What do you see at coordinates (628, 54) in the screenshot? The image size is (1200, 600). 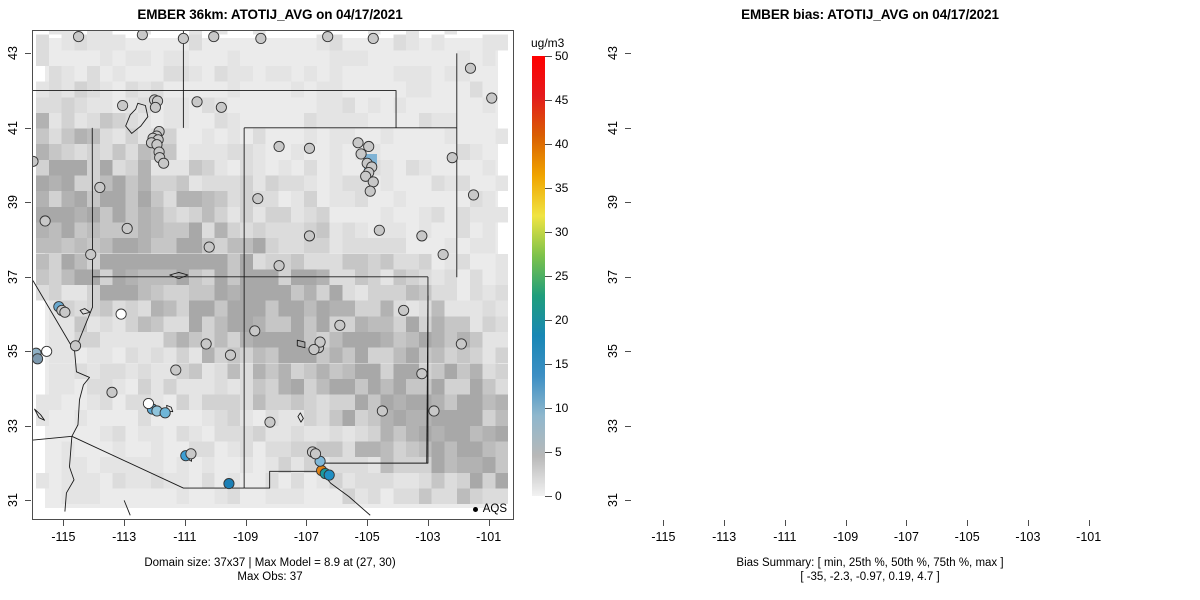 I see `y-tick-mark` at bounding box center [628, 54].